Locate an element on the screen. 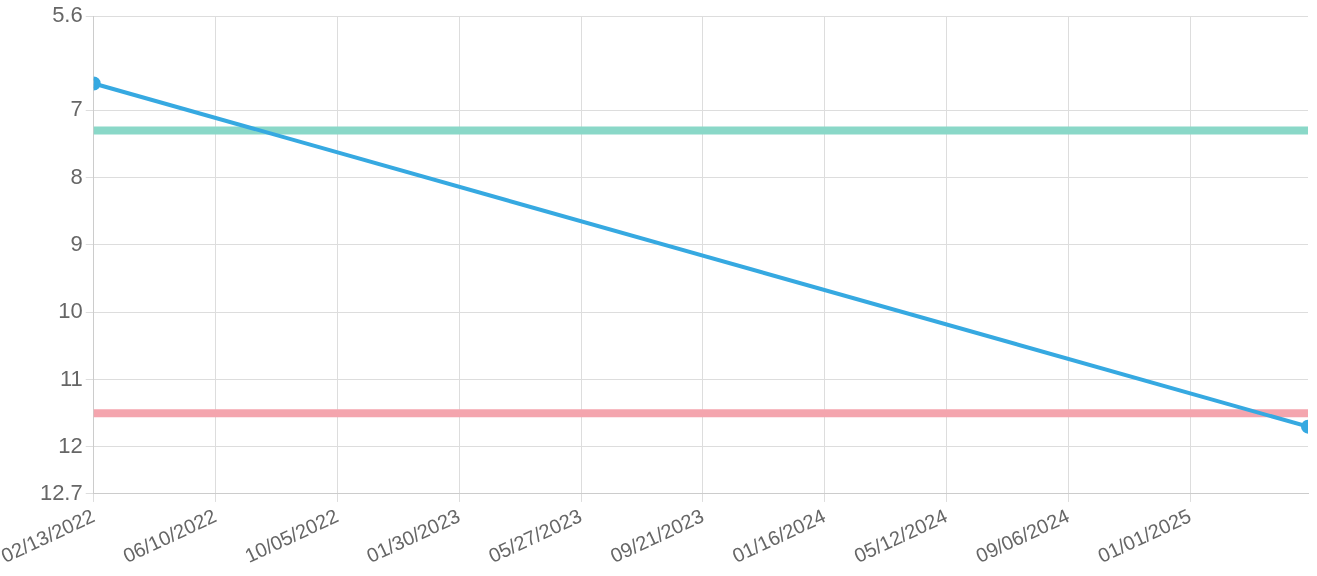 This screenshot has width=1317, height=576. y-tick-label: 8 is located at coordinates (76, 176).